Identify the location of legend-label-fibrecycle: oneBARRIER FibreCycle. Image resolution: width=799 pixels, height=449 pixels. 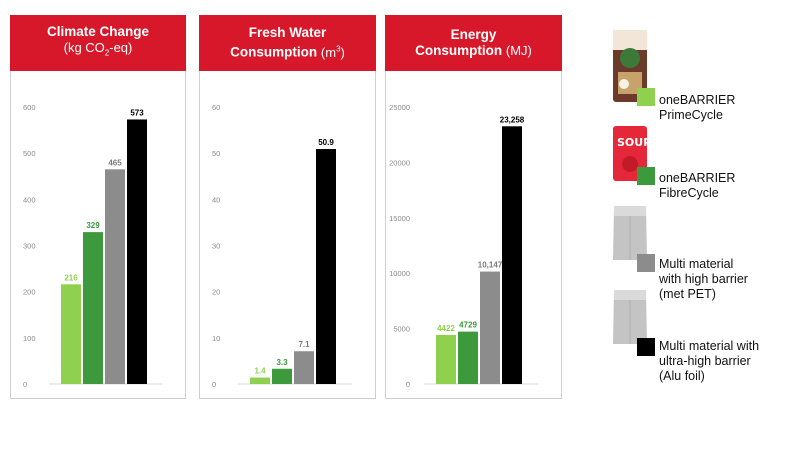
(697, 185).